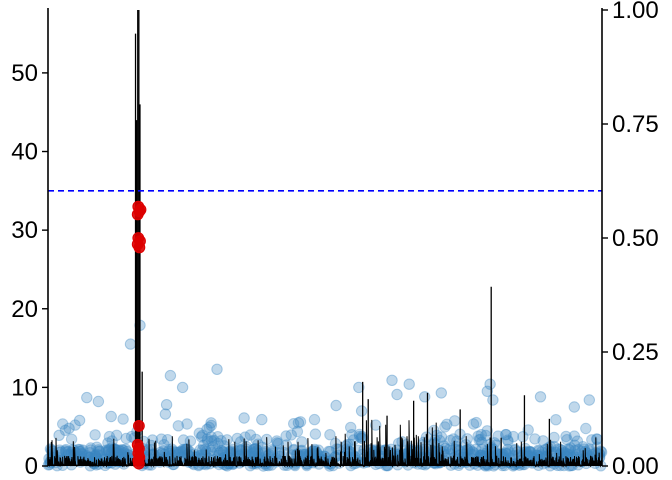  What do you see at coordinates (140, 209) in the screenshot?
I see `highlighted-point` at bounding box center [140, 209].